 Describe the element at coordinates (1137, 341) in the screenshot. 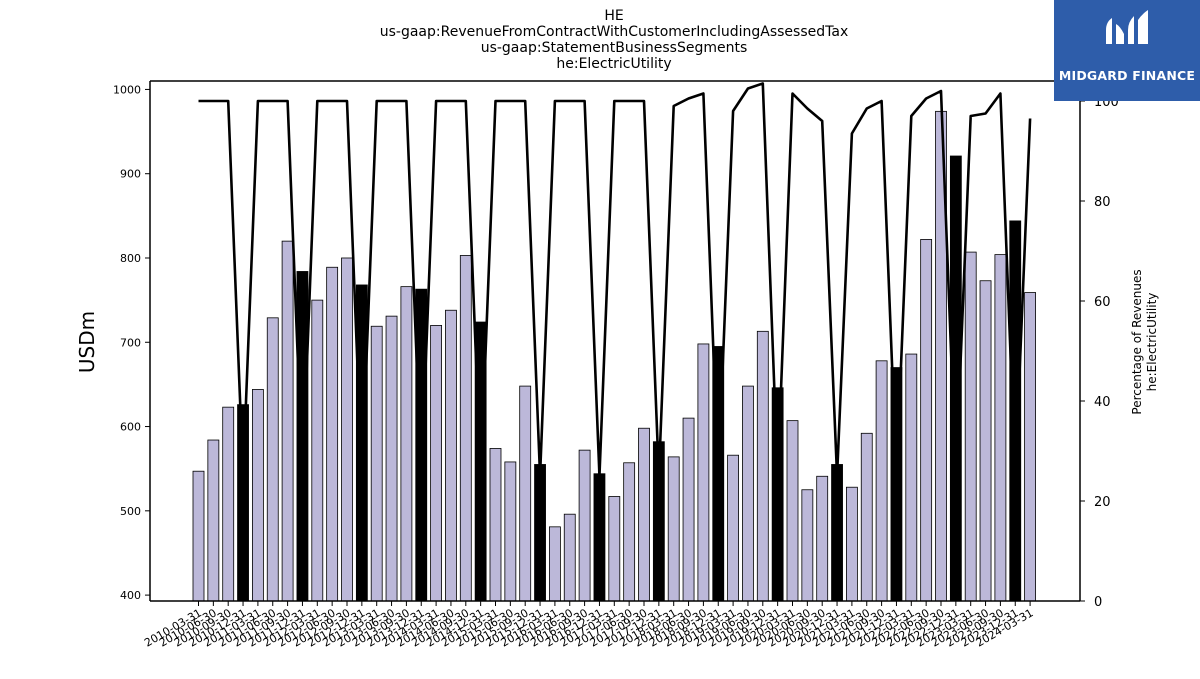

I see `y2-axis-label-line: Percentage of Revenues` at that location.